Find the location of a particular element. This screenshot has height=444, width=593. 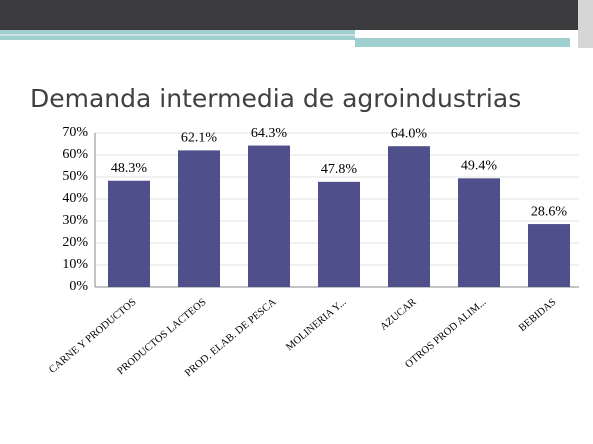

y-tick-label: 40% is located at coordinates (75, 198).